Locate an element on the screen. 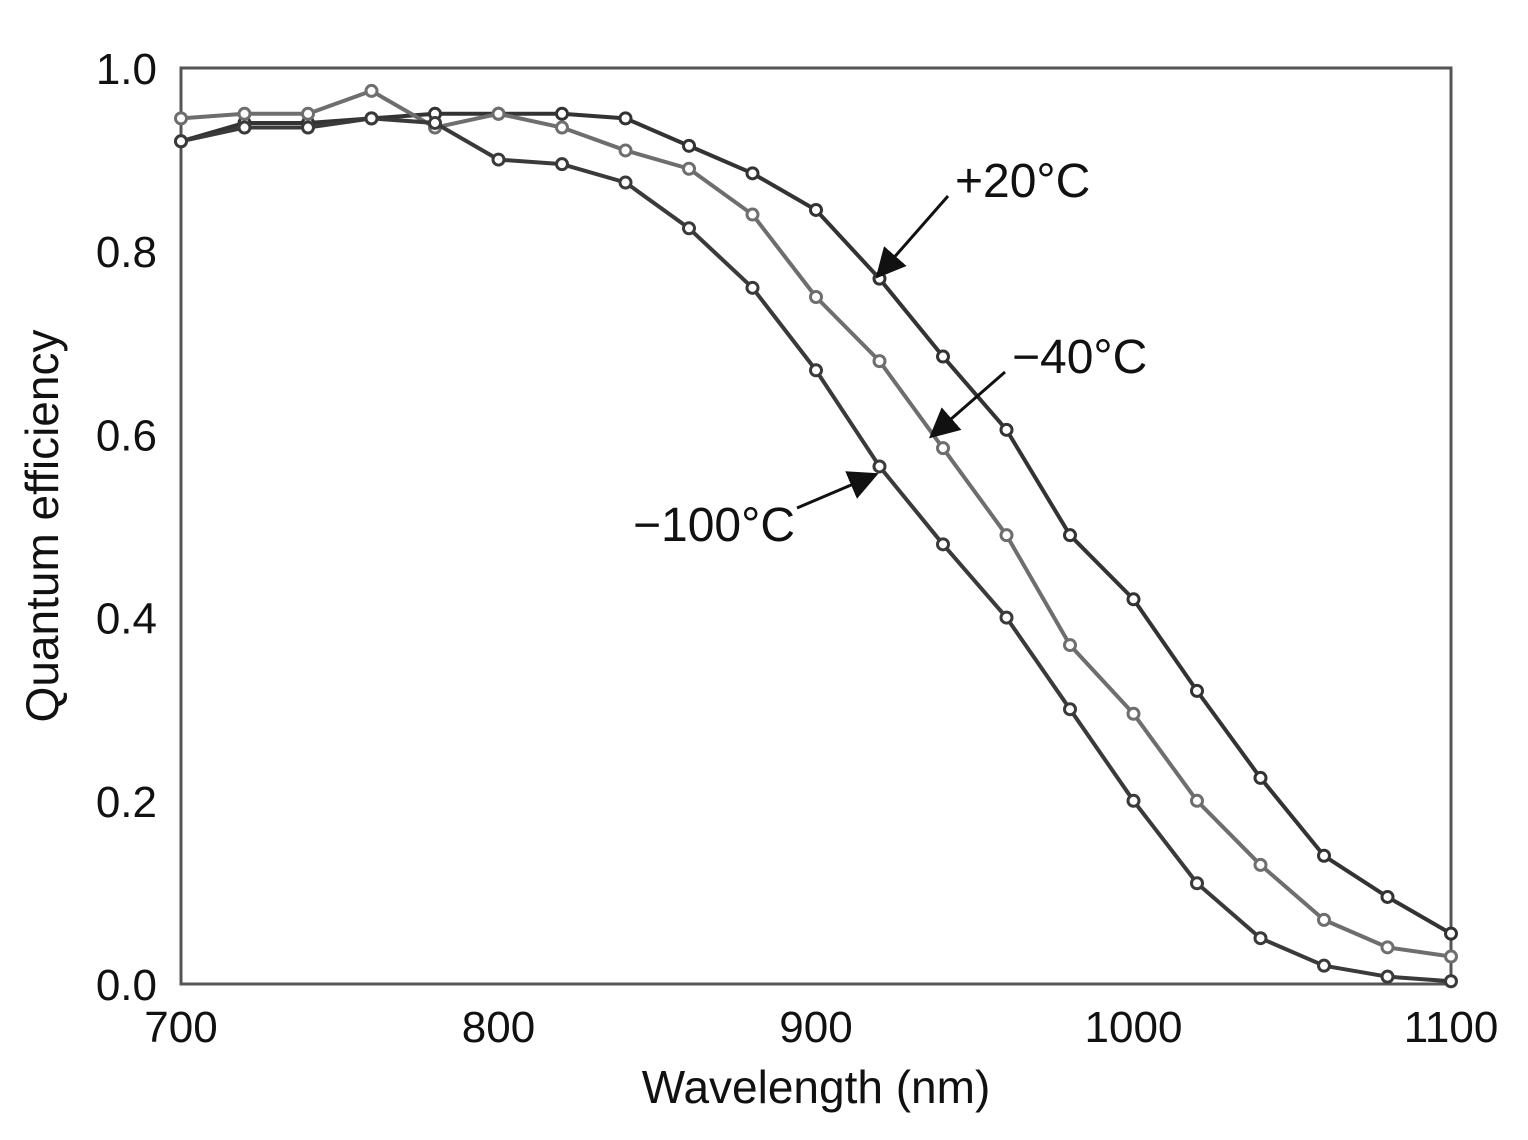 The width and height of the screenshot is (1528, 1140). annotation-label: −100°C is located at coordinates (714, 525).